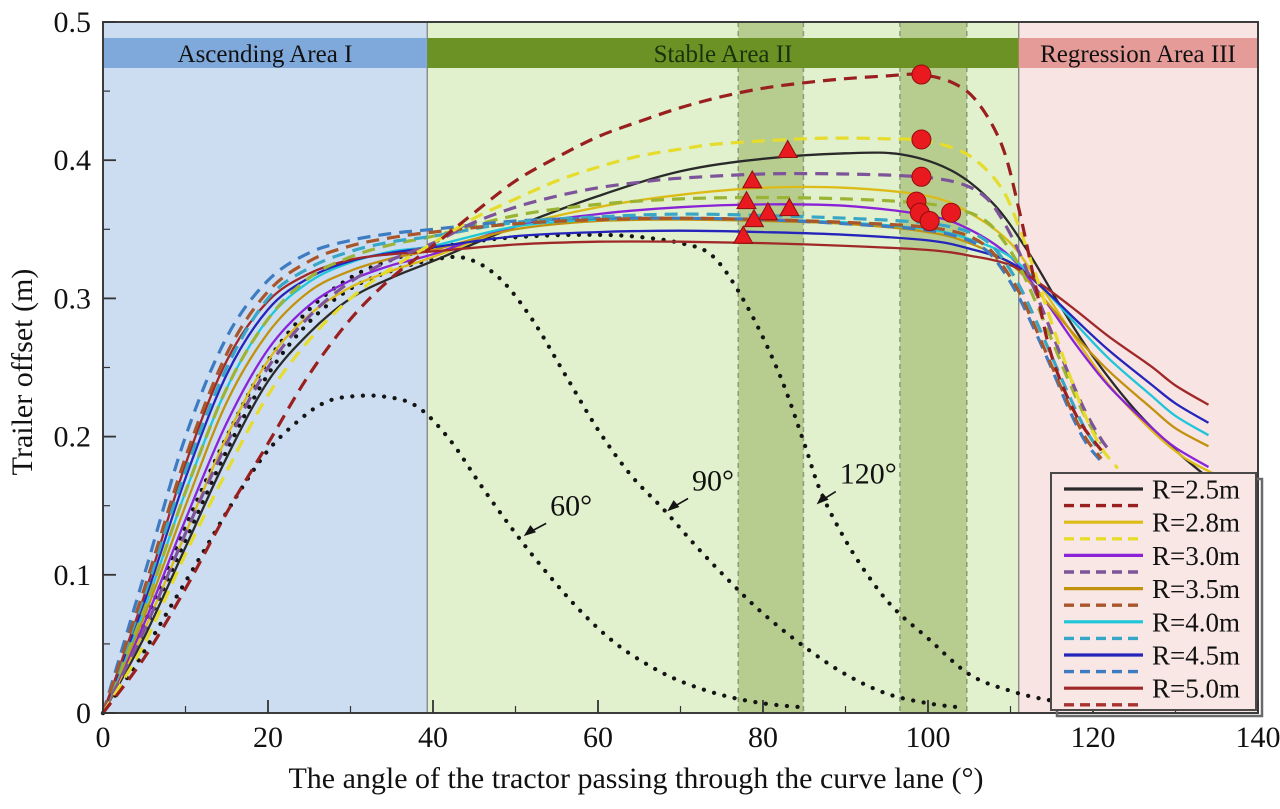 The width and height of the screenshot is (1280, 809). I want to click on annotation-label: 60°, so click(571, 505).